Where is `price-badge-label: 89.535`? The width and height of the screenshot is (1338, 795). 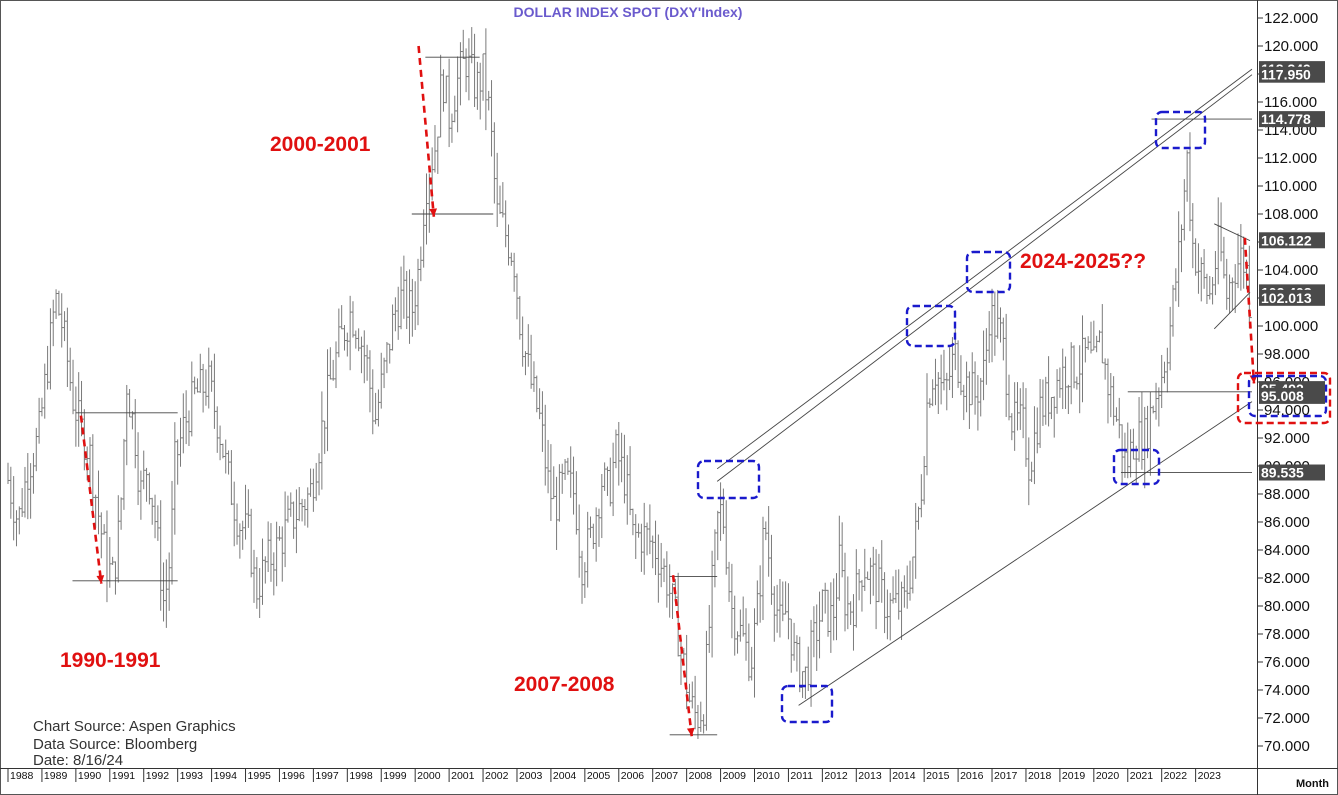
price-badge-label: 89.535 is located at coordinates (1282, 473).